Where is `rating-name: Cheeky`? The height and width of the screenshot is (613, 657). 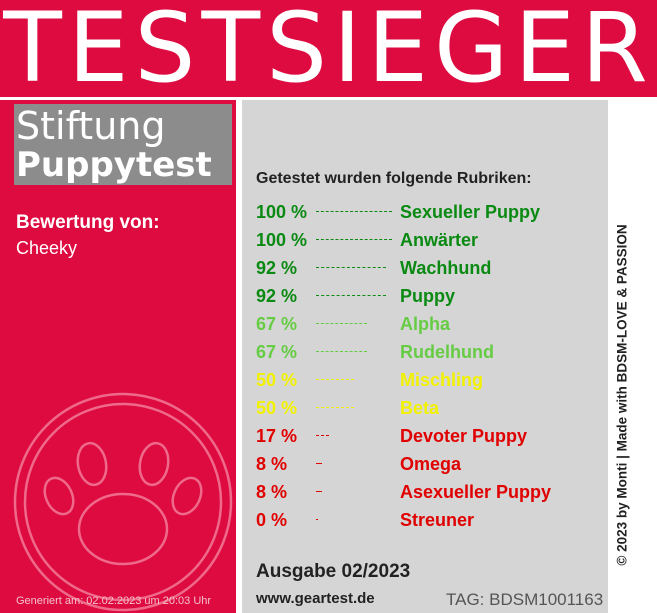 rating-name: Cheeky is located at coordinates (47, 248).